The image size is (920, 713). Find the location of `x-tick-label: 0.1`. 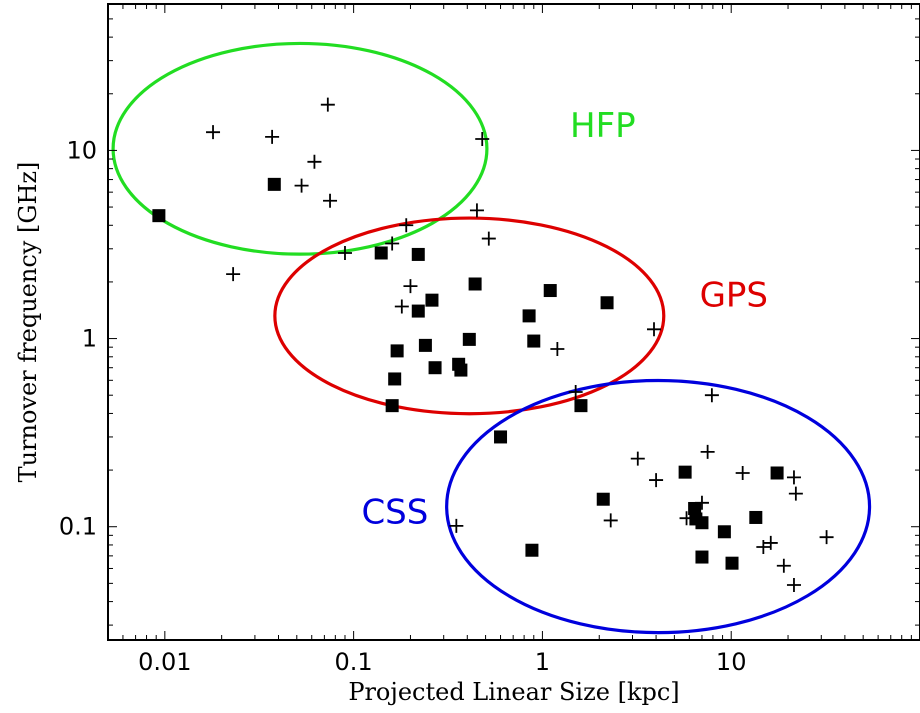

x-tick-label: 0.1 is located at coordinates (354, 662).